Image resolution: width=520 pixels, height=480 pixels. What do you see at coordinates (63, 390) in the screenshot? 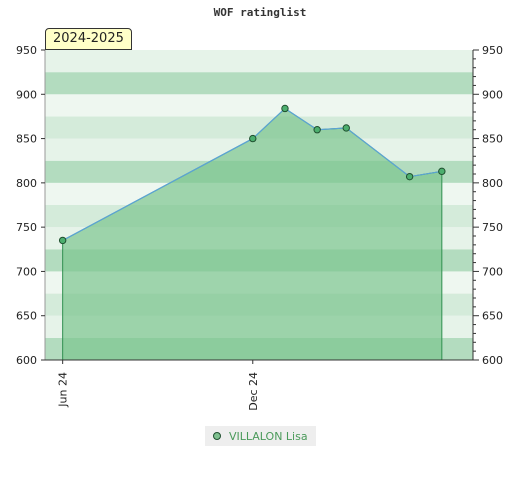
I see `x-tick-label: Jun 24` at bounding box center [63, 390].